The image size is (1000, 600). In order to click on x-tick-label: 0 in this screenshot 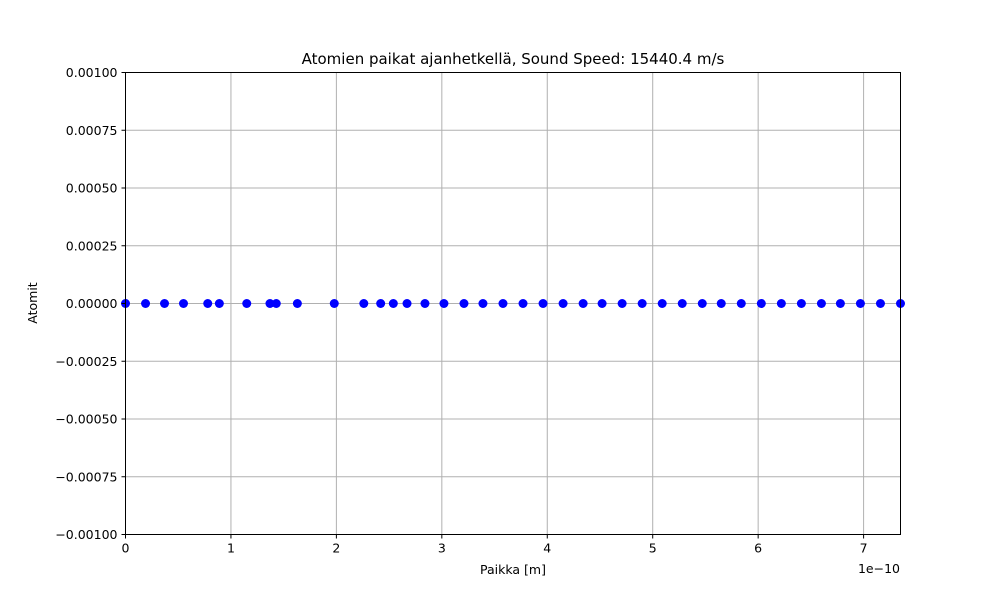, I will do `click(126, 548)`.